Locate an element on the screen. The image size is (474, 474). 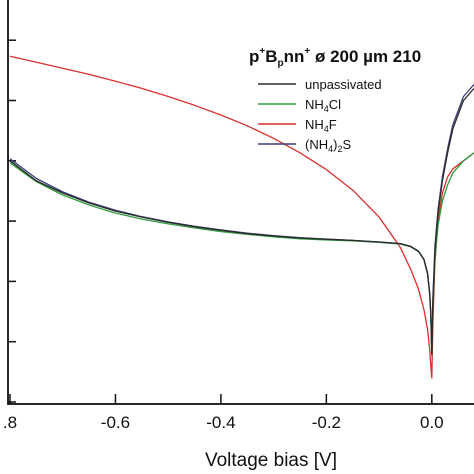
legend: unpassivated NH4Cl NH4F (NH4)2S is located at coordinates (320, 115).